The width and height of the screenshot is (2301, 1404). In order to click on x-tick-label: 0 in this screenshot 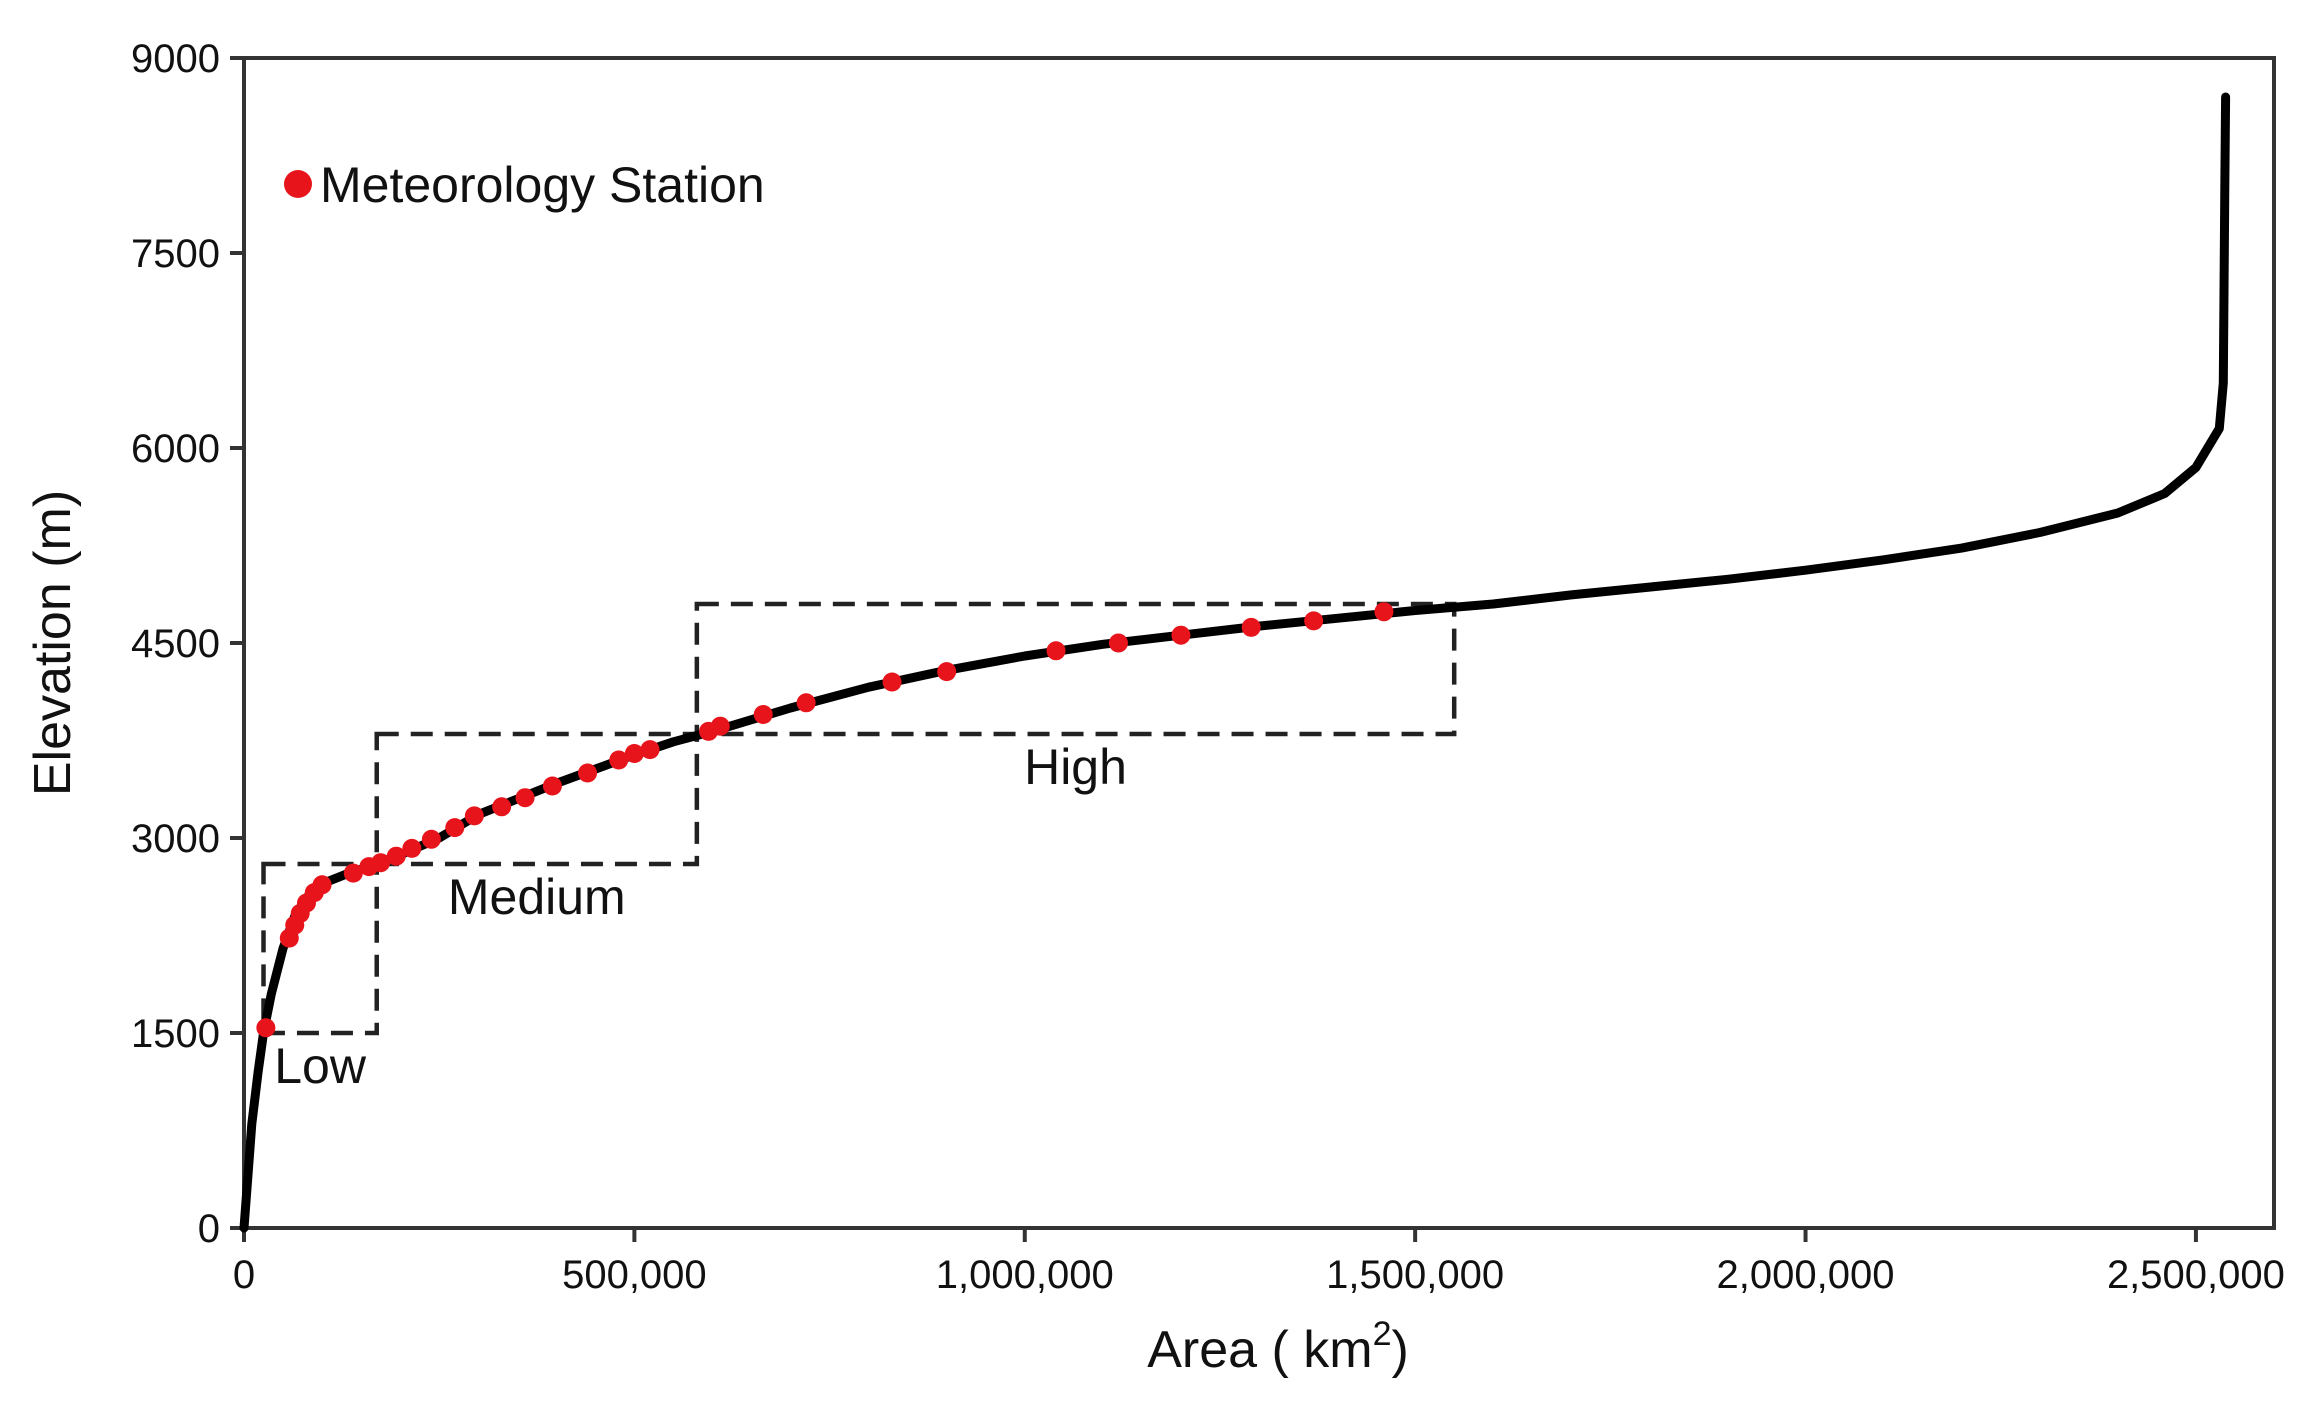, I will do `click(244, 1275)`.